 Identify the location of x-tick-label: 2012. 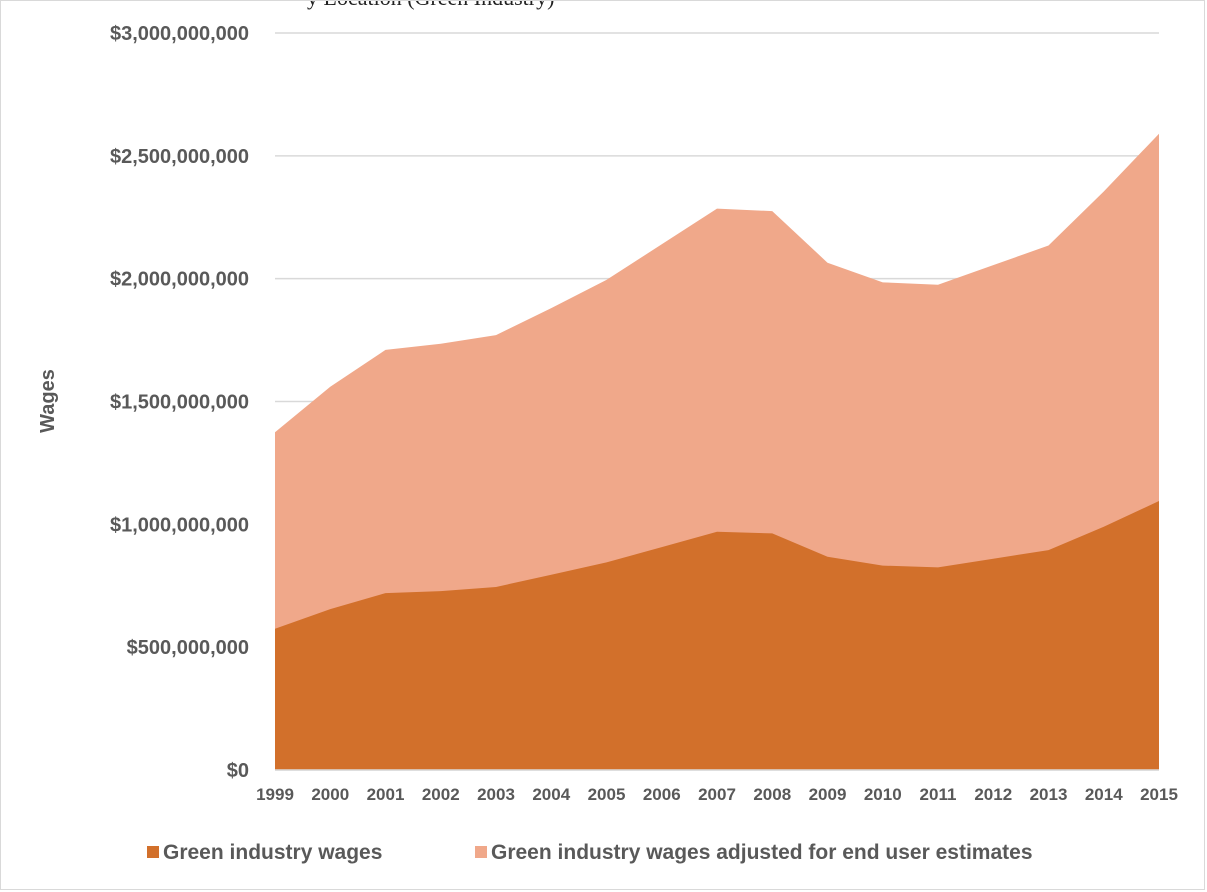
(993, 794).